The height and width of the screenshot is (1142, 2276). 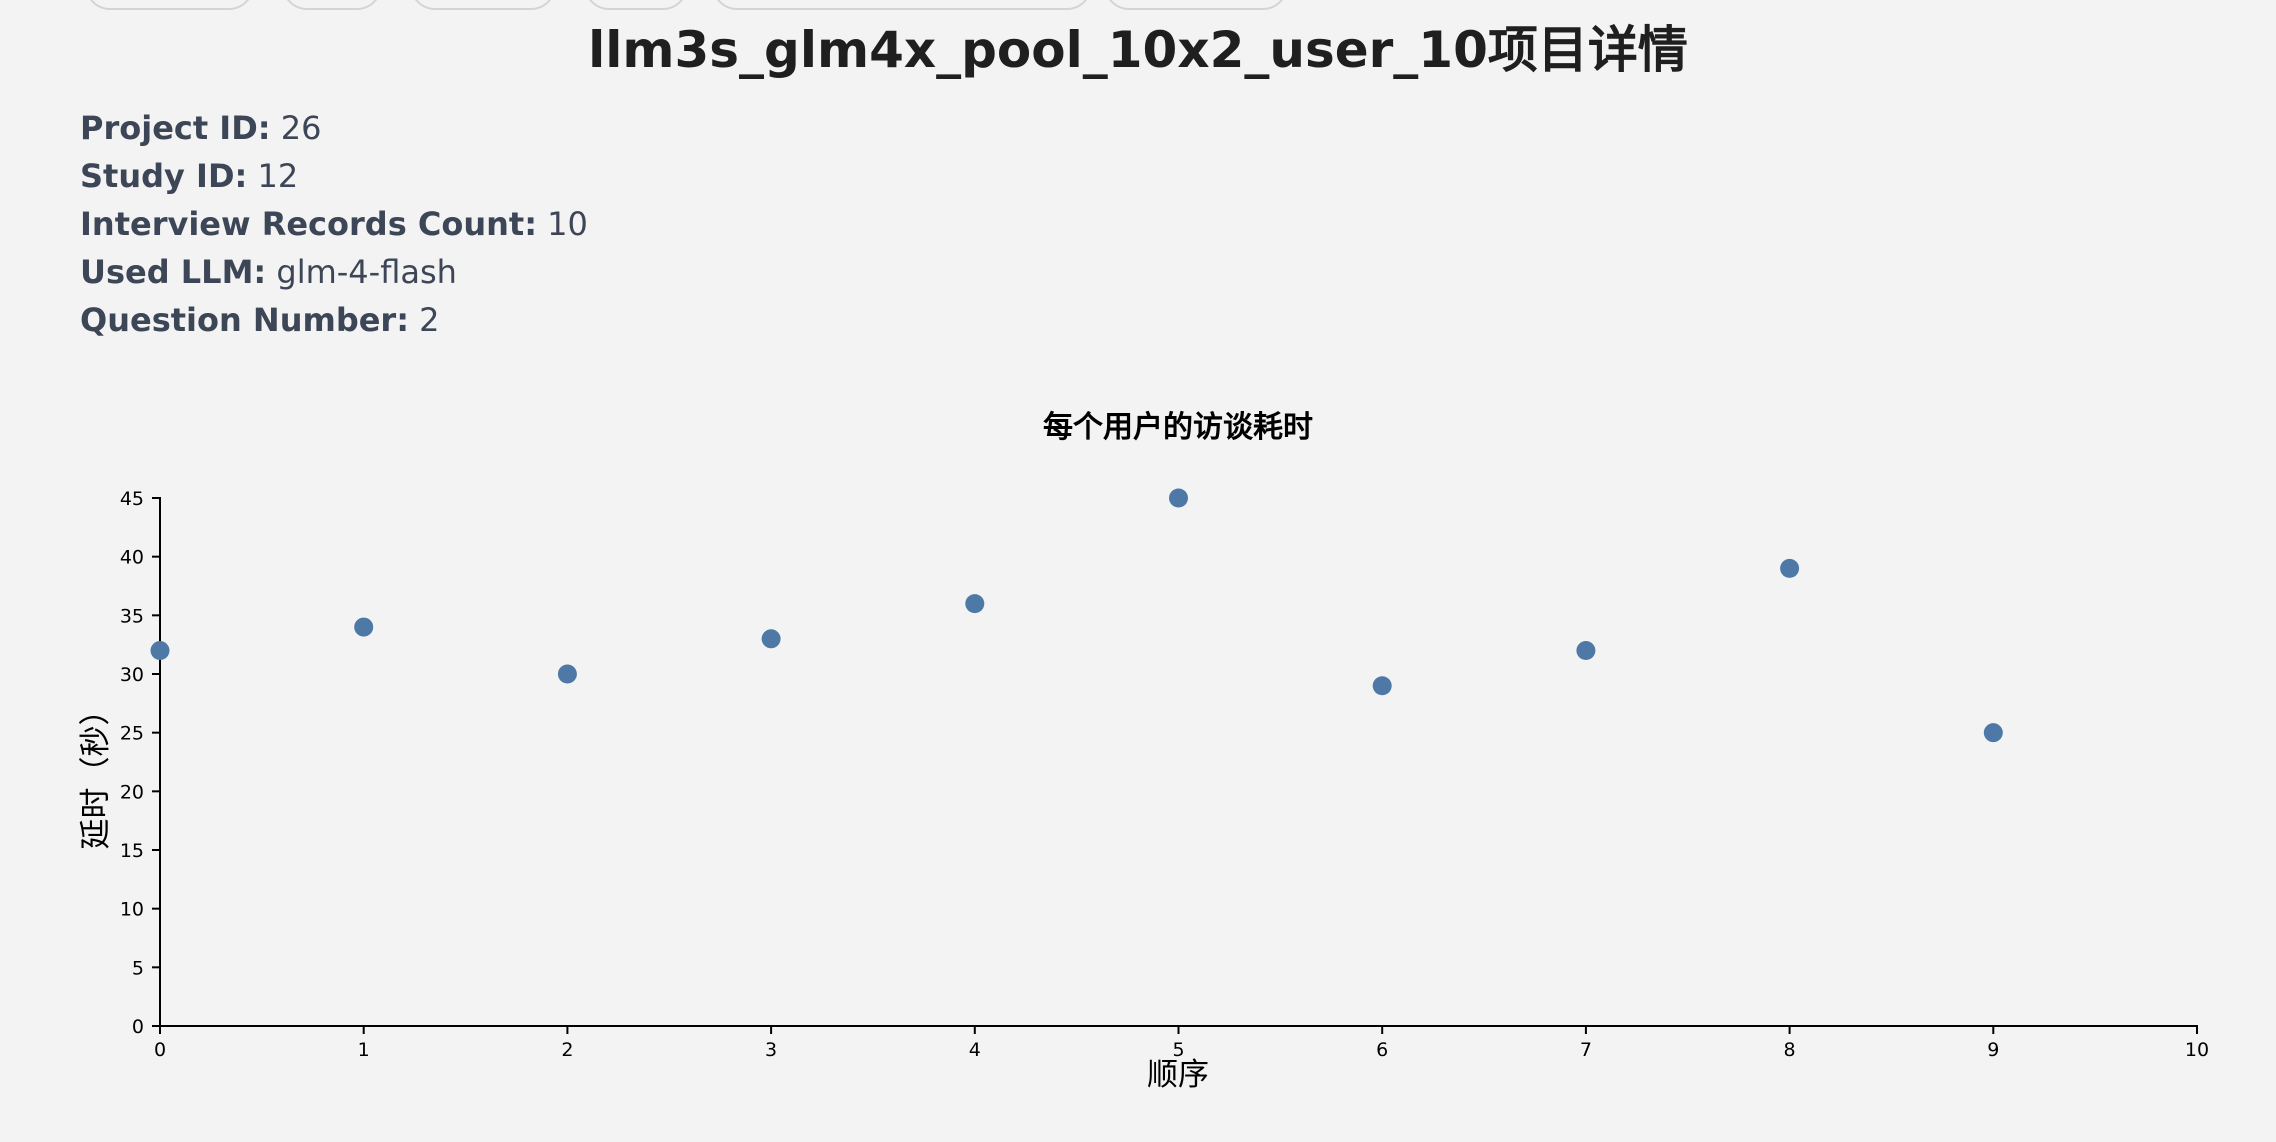 I want to click on info-value: 10, so click(x=567, y=224).